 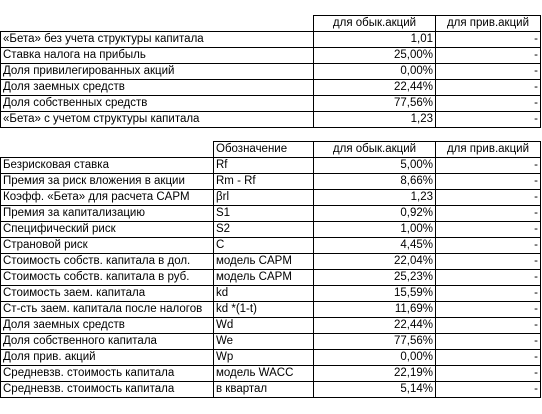 What do you see at coordinates (107, 245) in the screenshot?
I see `row-label-cell: Страновой риск` at bounding box center [107, 245].